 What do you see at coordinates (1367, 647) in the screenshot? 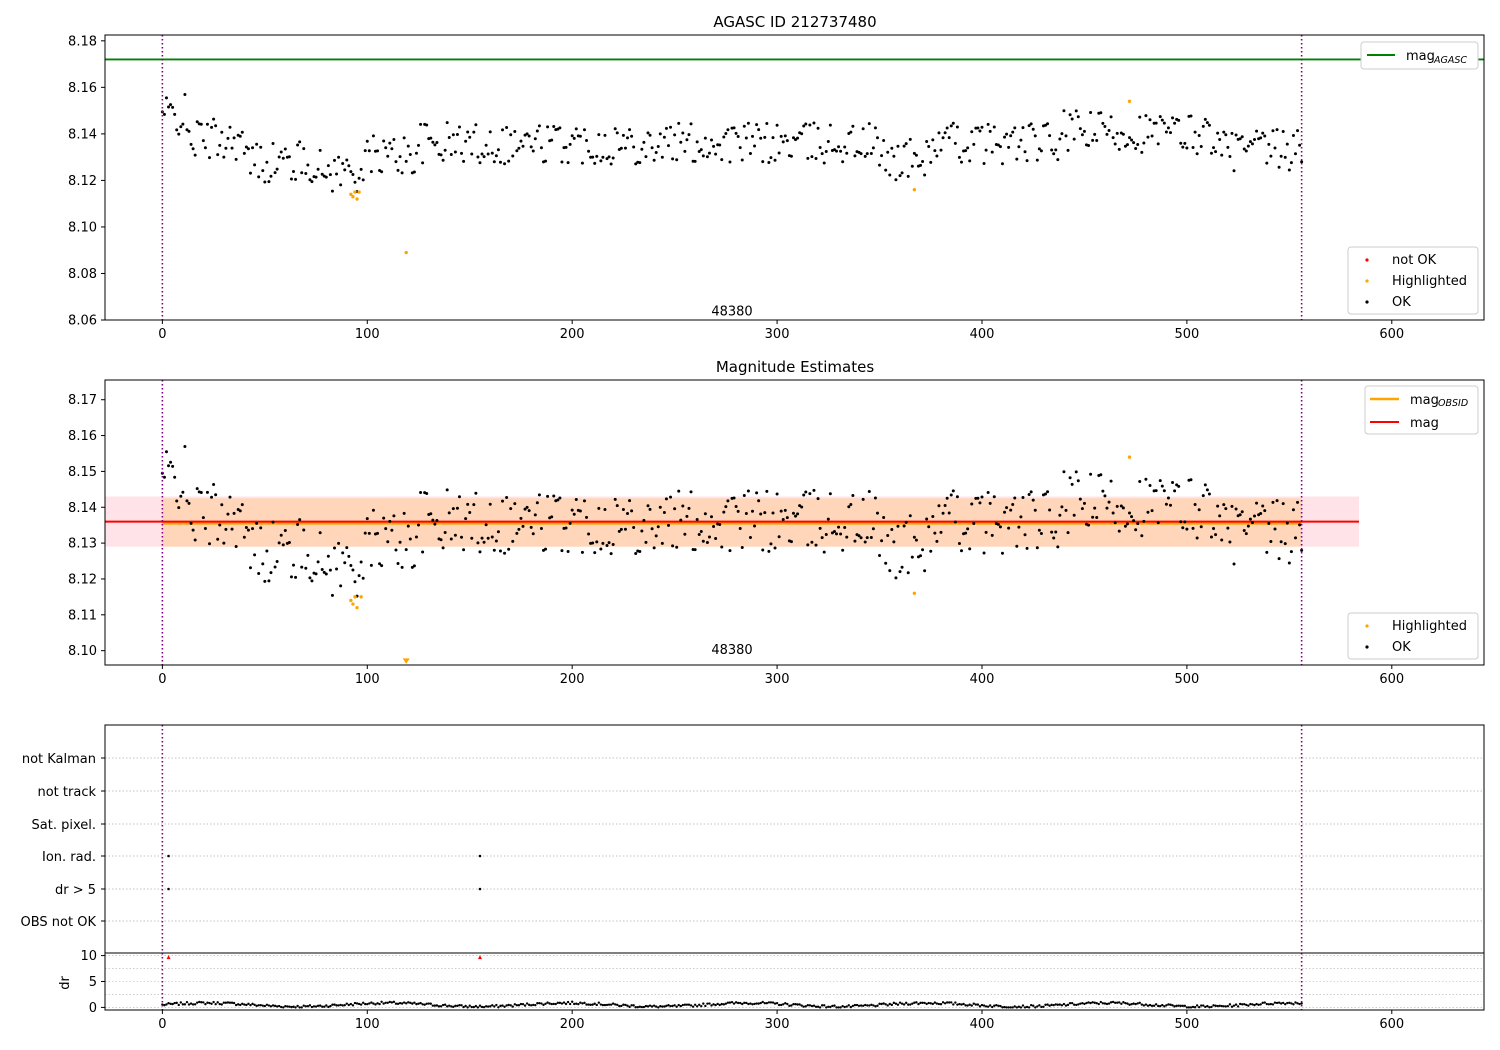
I see `legend-mag-ok-marker` at bounding box center [1367, 647].